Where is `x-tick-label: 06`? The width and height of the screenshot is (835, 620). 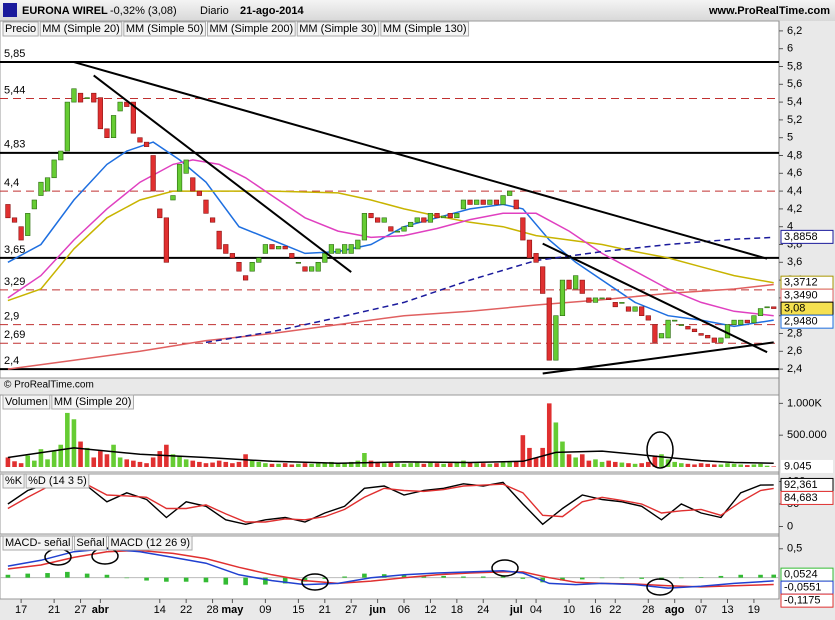 x-tick-label: 06 is located at coordinates (404, 610).